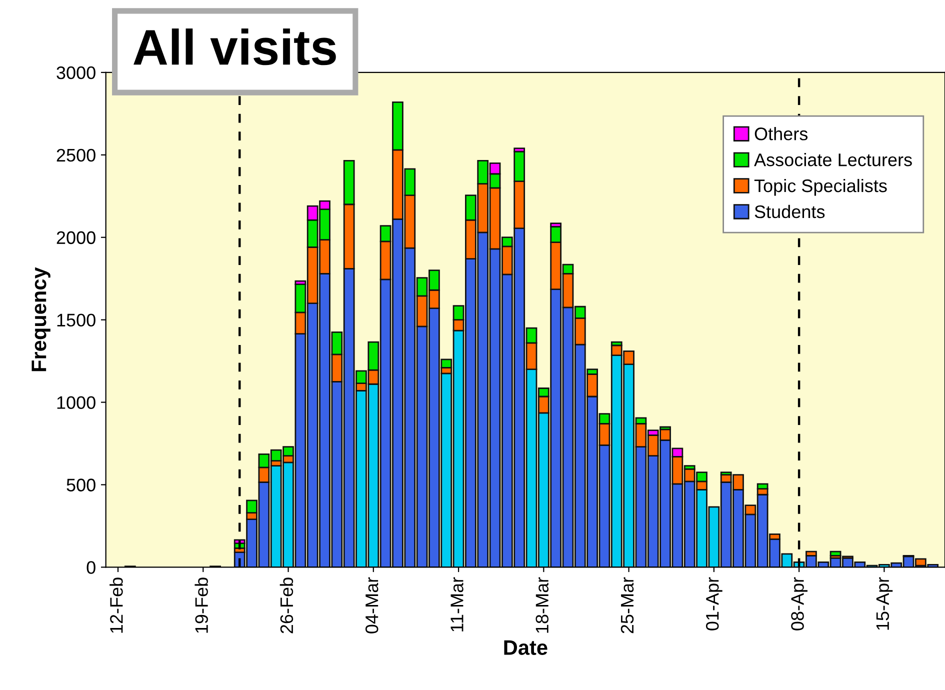 The width and height of the screenshot is (945, 690). Describe the element at coordinates (76, 73) in the screenshot. I see `y-tick-label: 3000` at that location.